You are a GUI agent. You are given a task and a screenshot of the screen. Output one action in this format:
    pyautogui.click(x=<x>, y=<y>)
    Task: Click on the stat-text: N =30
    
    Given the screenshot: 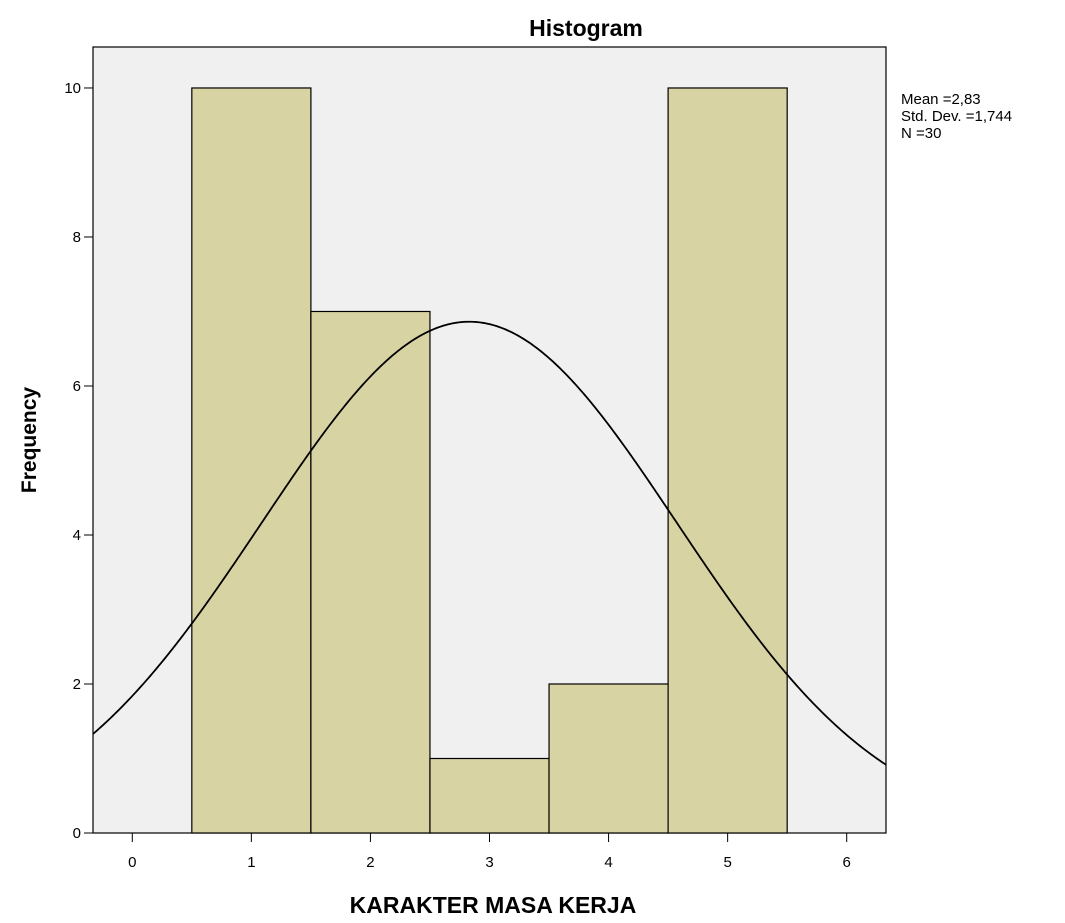 What is the action you would take?
    pyautogui.click(x=921, y=133)
    